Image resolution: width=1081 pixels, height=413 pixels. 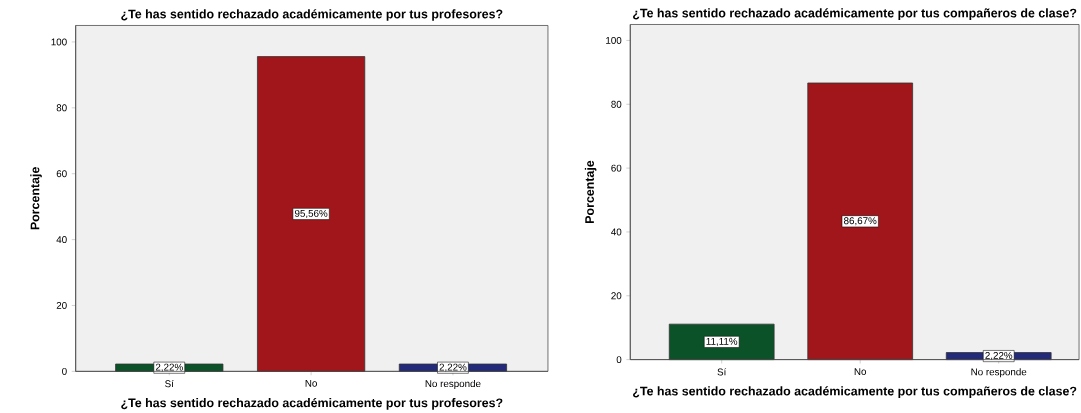 I want to click on data-label: 95,56%, so click(x=311, y=214).